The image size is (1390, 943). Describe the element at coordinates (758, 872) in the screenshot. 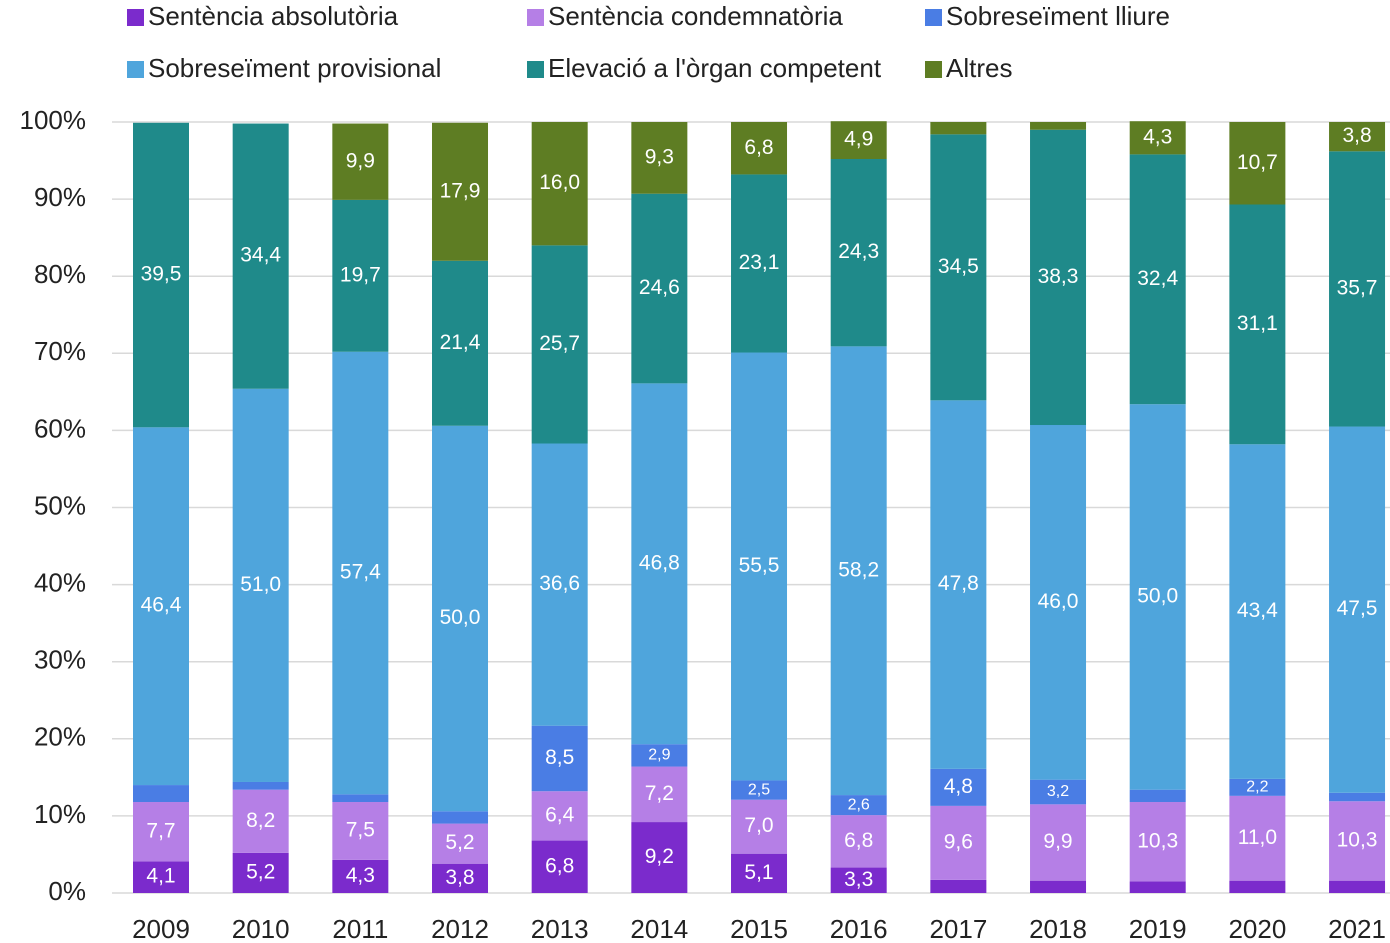

I see `data-label: 5,1` at that location.